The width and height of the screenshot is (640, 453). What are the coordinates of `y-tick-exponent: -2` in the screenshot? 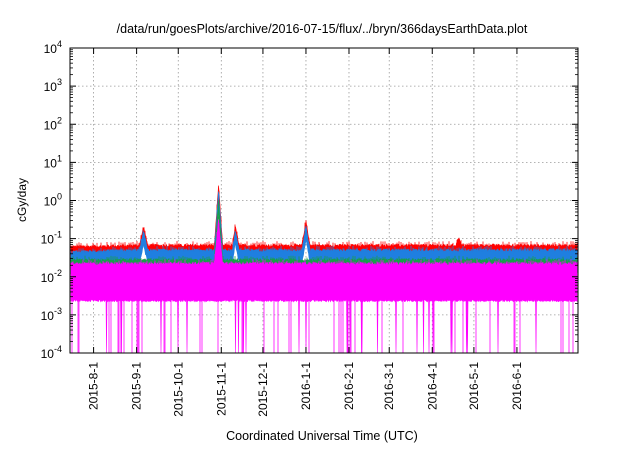 It's located at (58, 273).